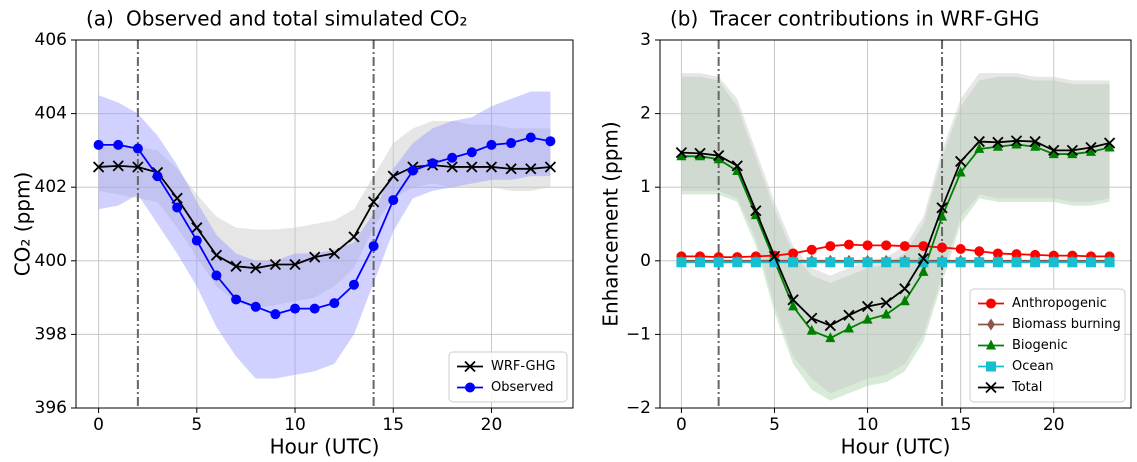  What do you see at coordinates (638, 334) in the screenshot?
I see `y-tick-label: −1` at bounding box center [638, 334].